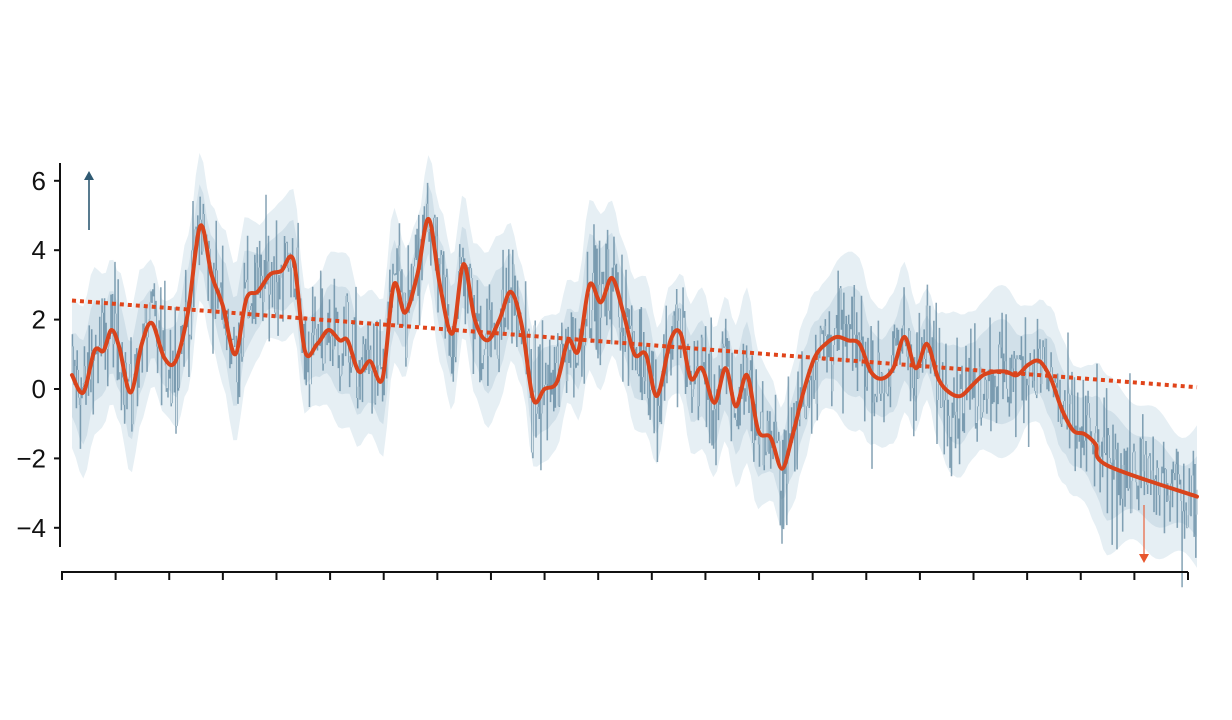 The width and height of the screenshot is (1232, 720). Describe the element at coordinates (89, 200) in the screenshot. I see `up-arrow-icon` at that location.